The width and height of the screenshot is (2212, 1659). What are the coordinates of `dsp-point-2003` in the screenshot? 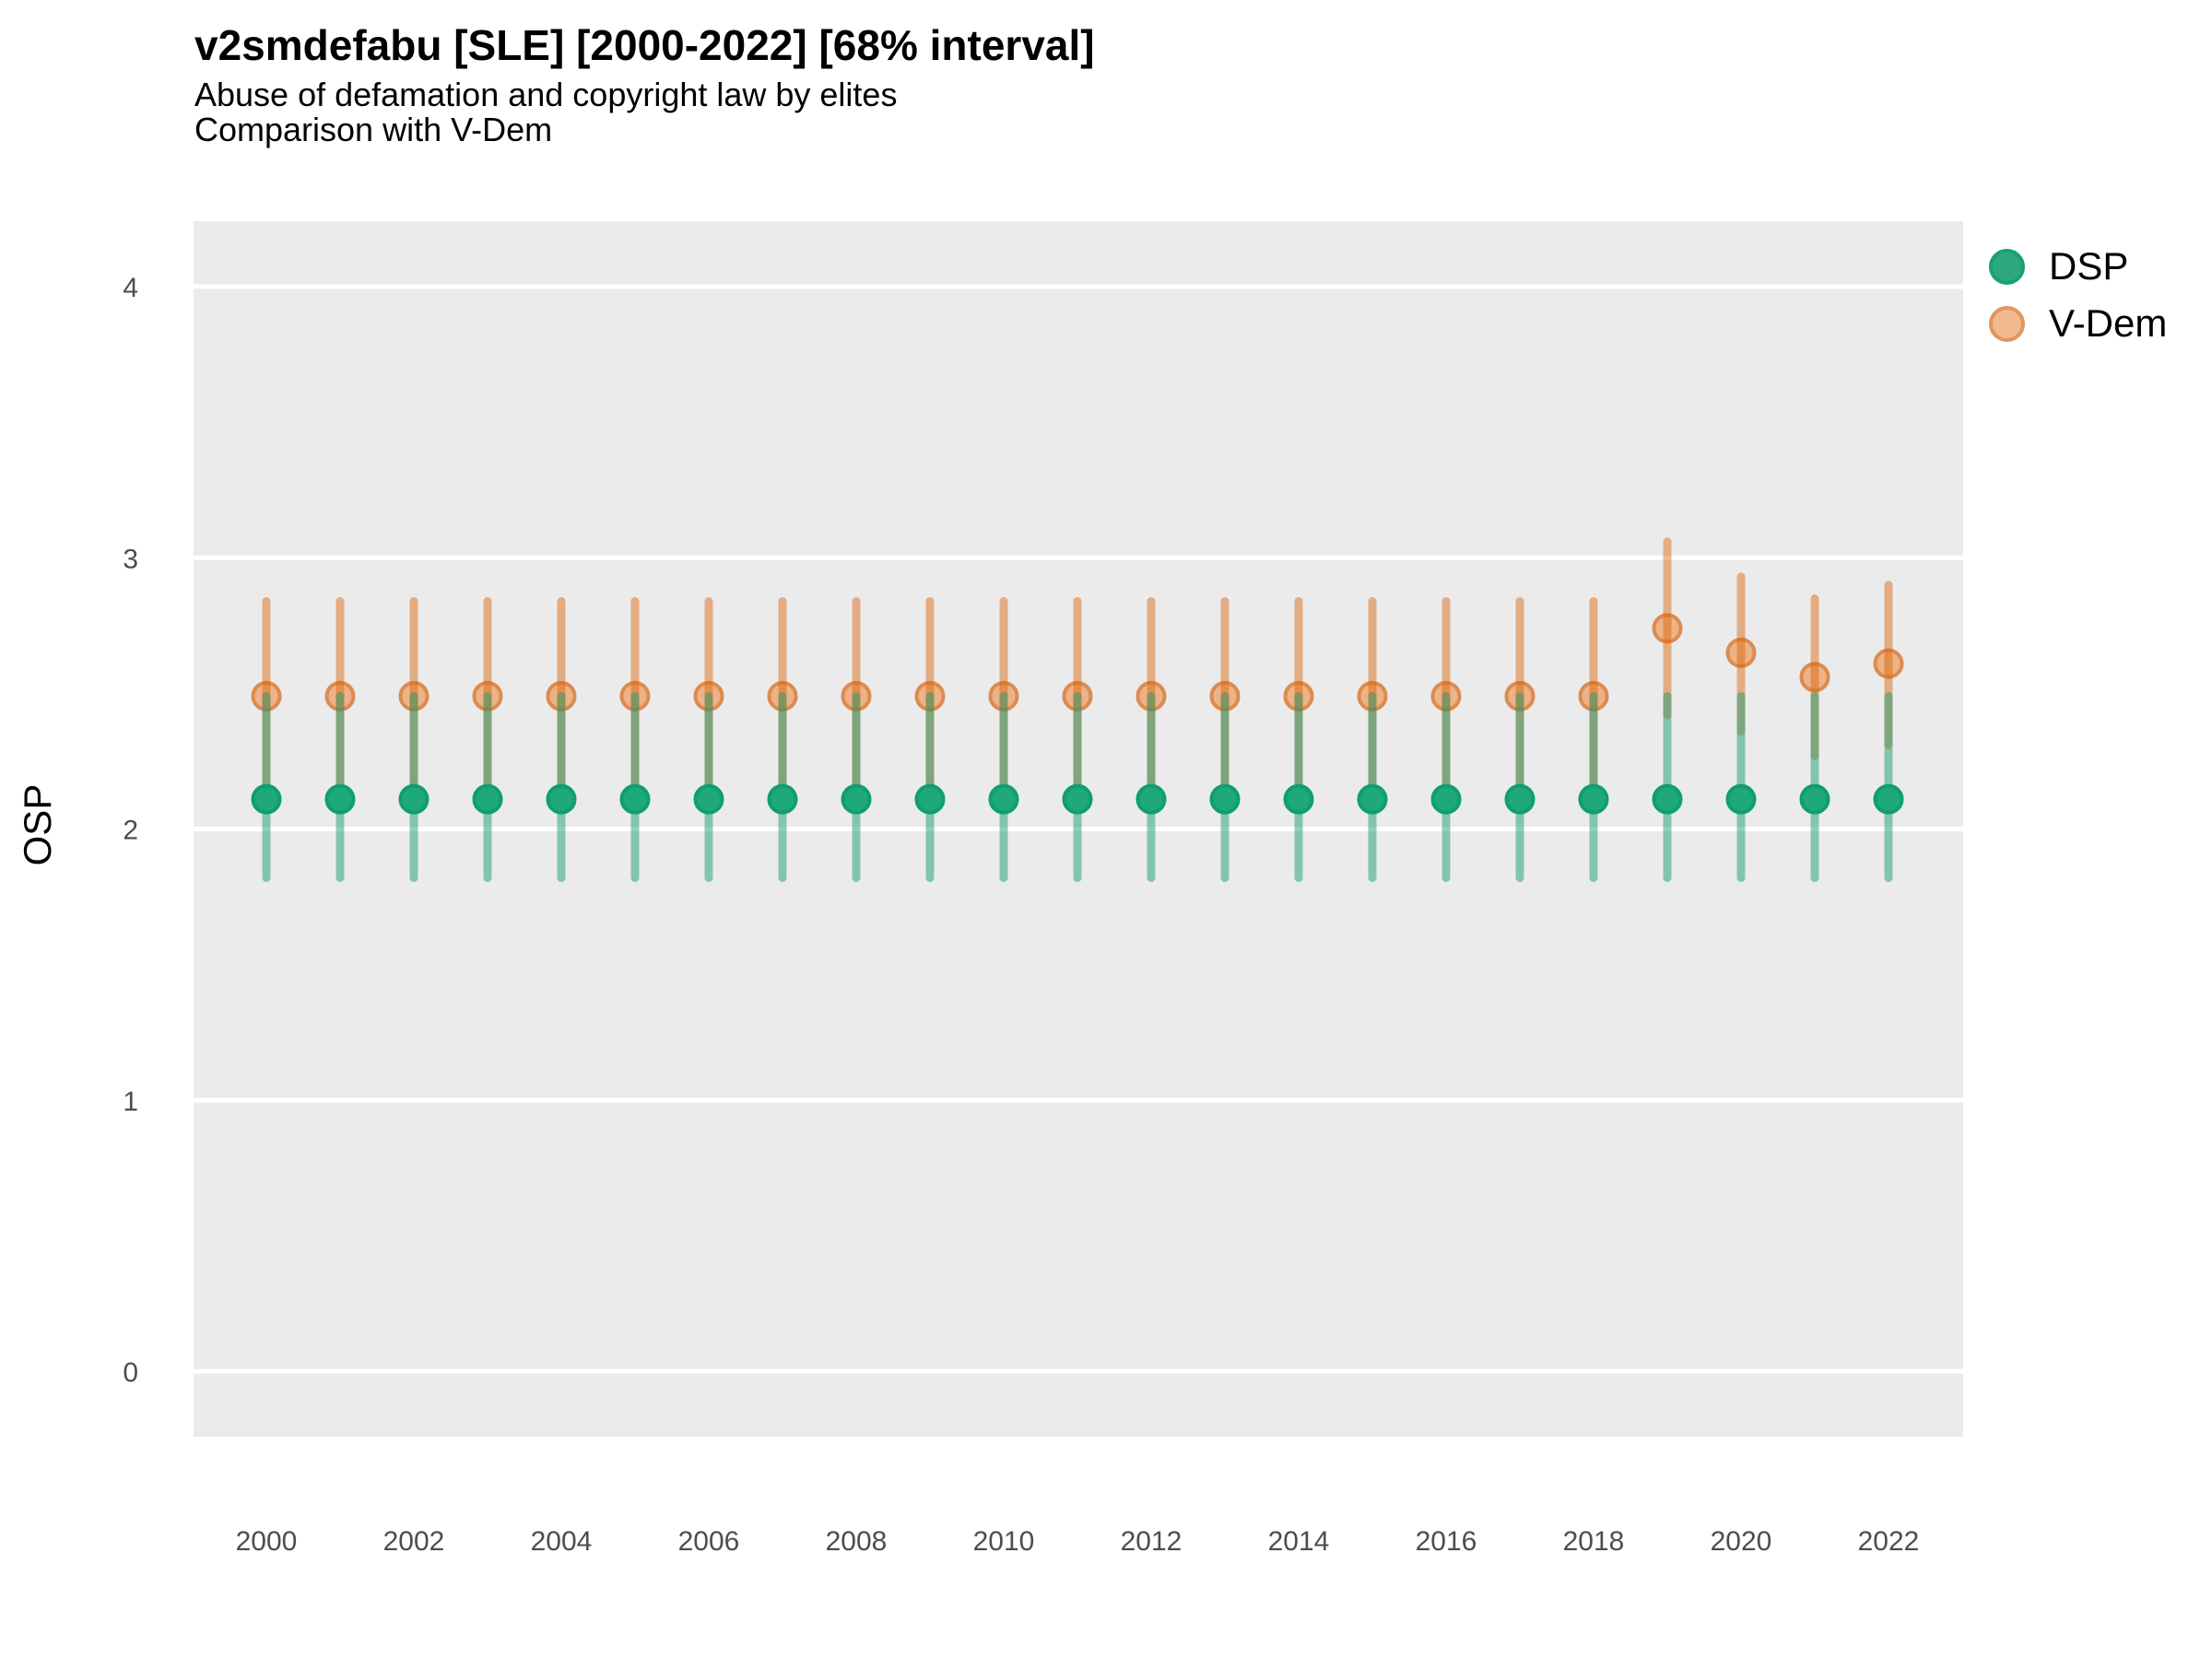 It's located at (487, 799).